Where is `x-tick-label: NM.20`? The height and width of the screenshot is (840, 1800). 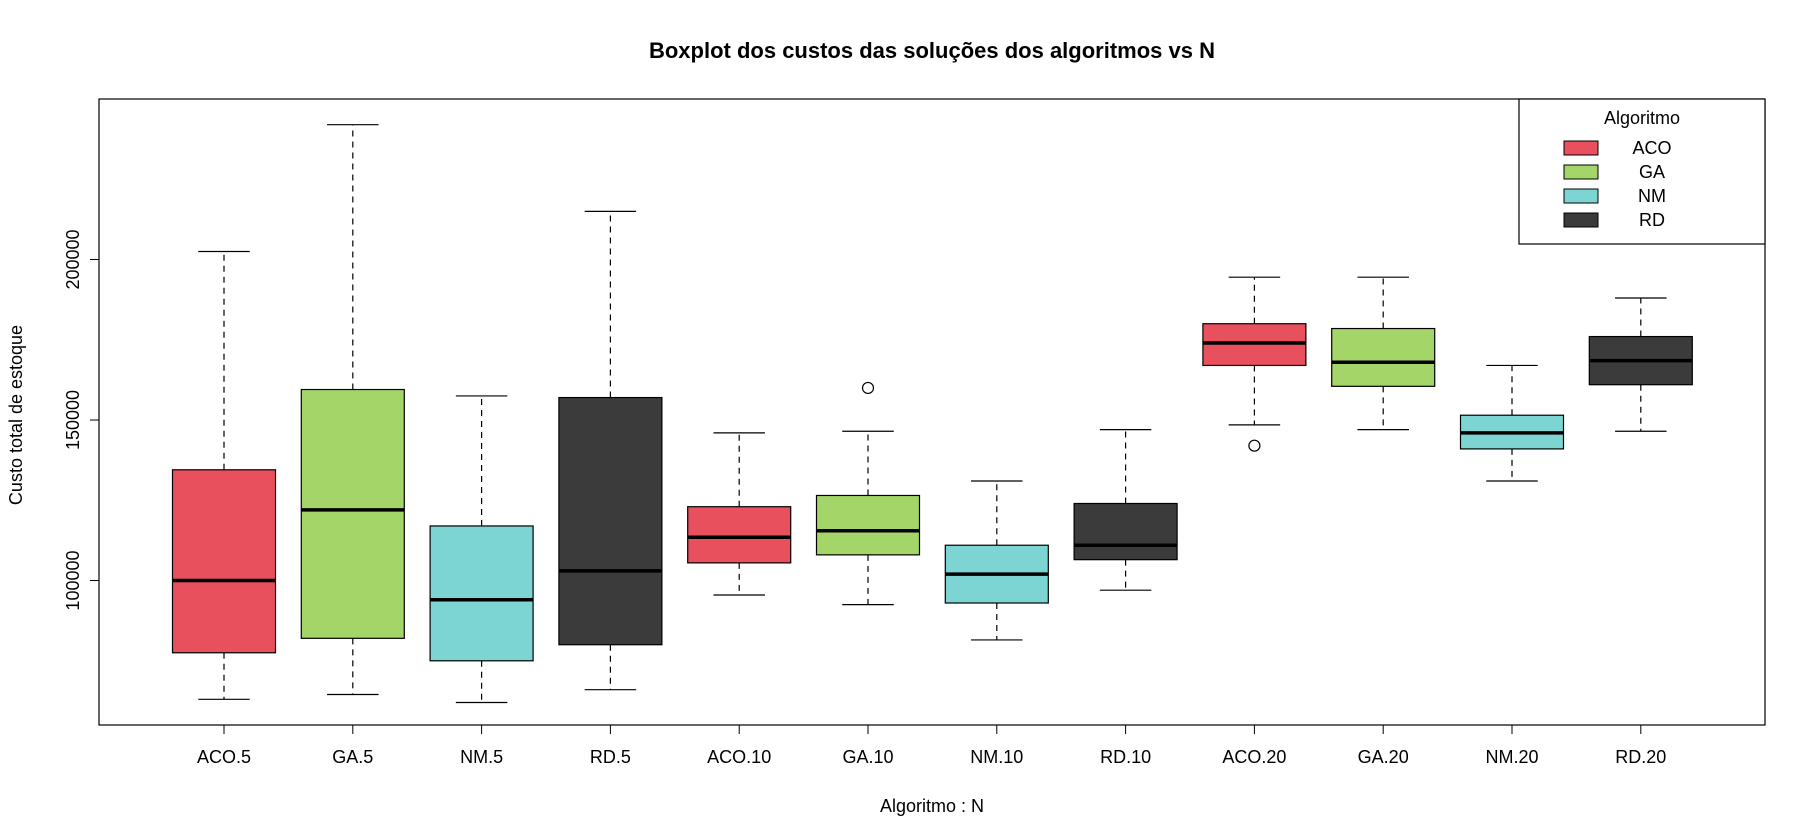
x-tick-label: NM.20 is located at coordinates (1511, 757).